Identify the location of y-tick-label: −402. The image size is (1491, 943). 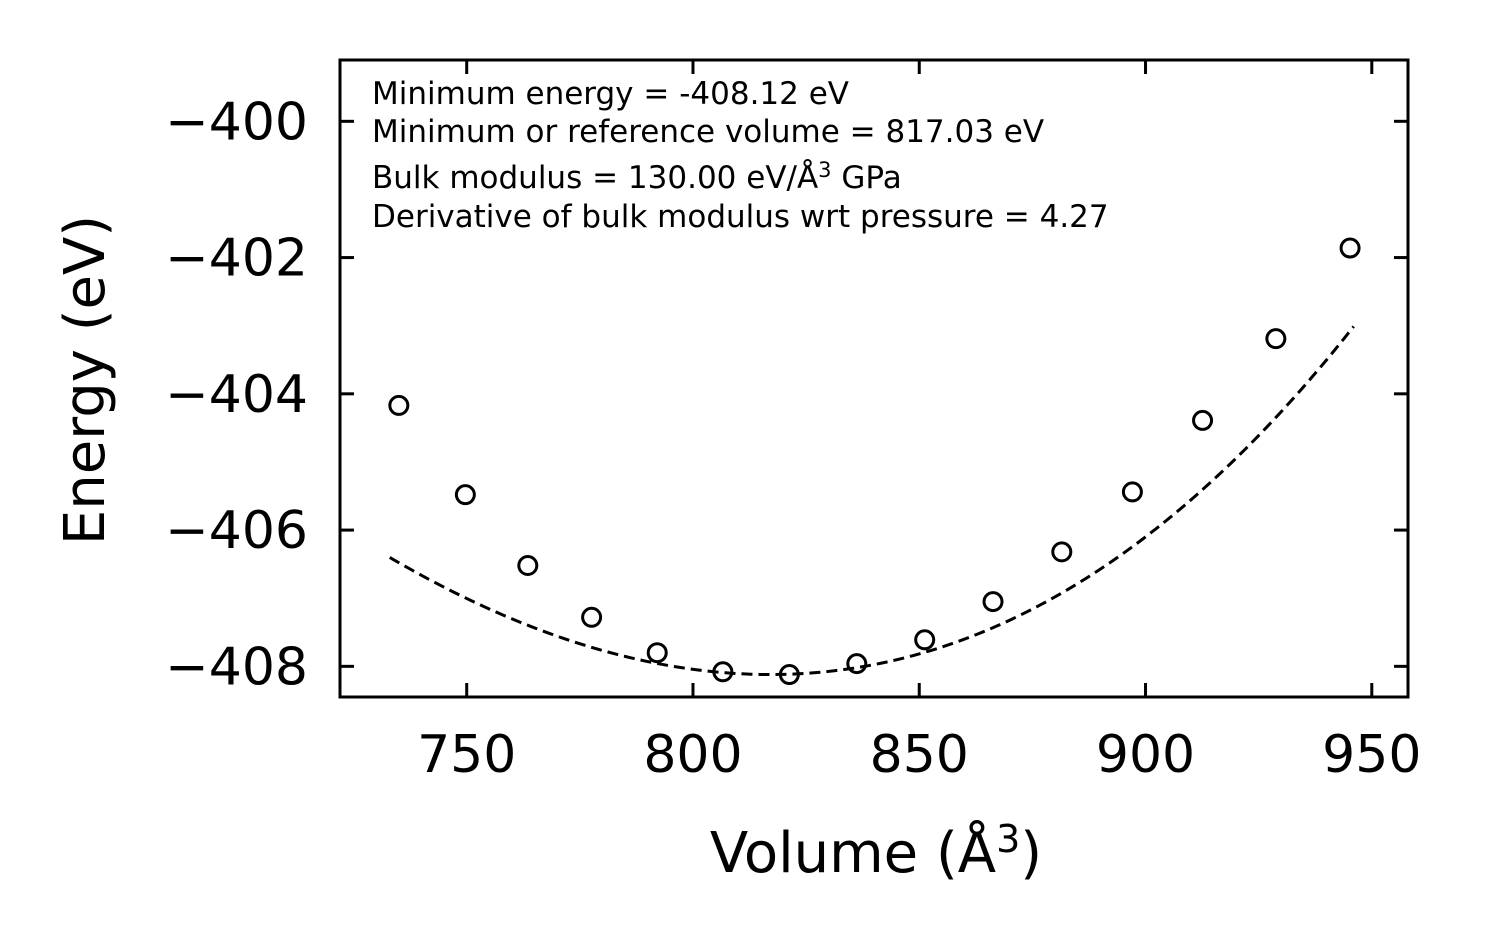
(236, 259).